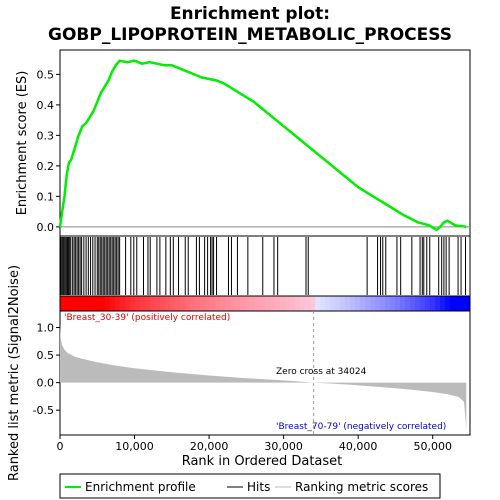 Image resolution: width=500 pixels, height=500 pixels. Describe the element at coordinates (283, 446) in the screenshot. I see `metric-x-tick-label: 30,000` at that location.